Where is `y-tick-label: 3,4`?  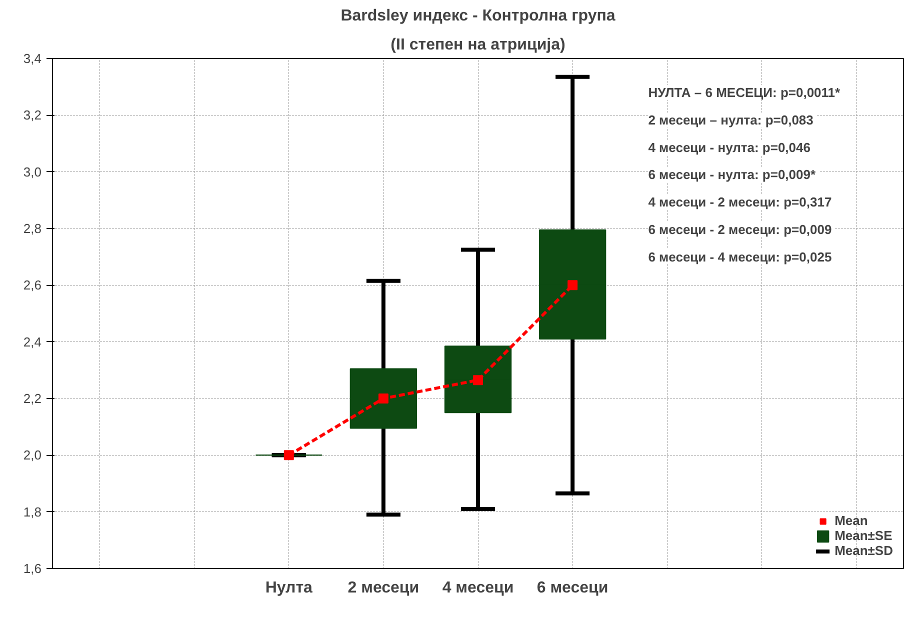
y-tick-label: 3,4 is located at coordinates (32, 58).